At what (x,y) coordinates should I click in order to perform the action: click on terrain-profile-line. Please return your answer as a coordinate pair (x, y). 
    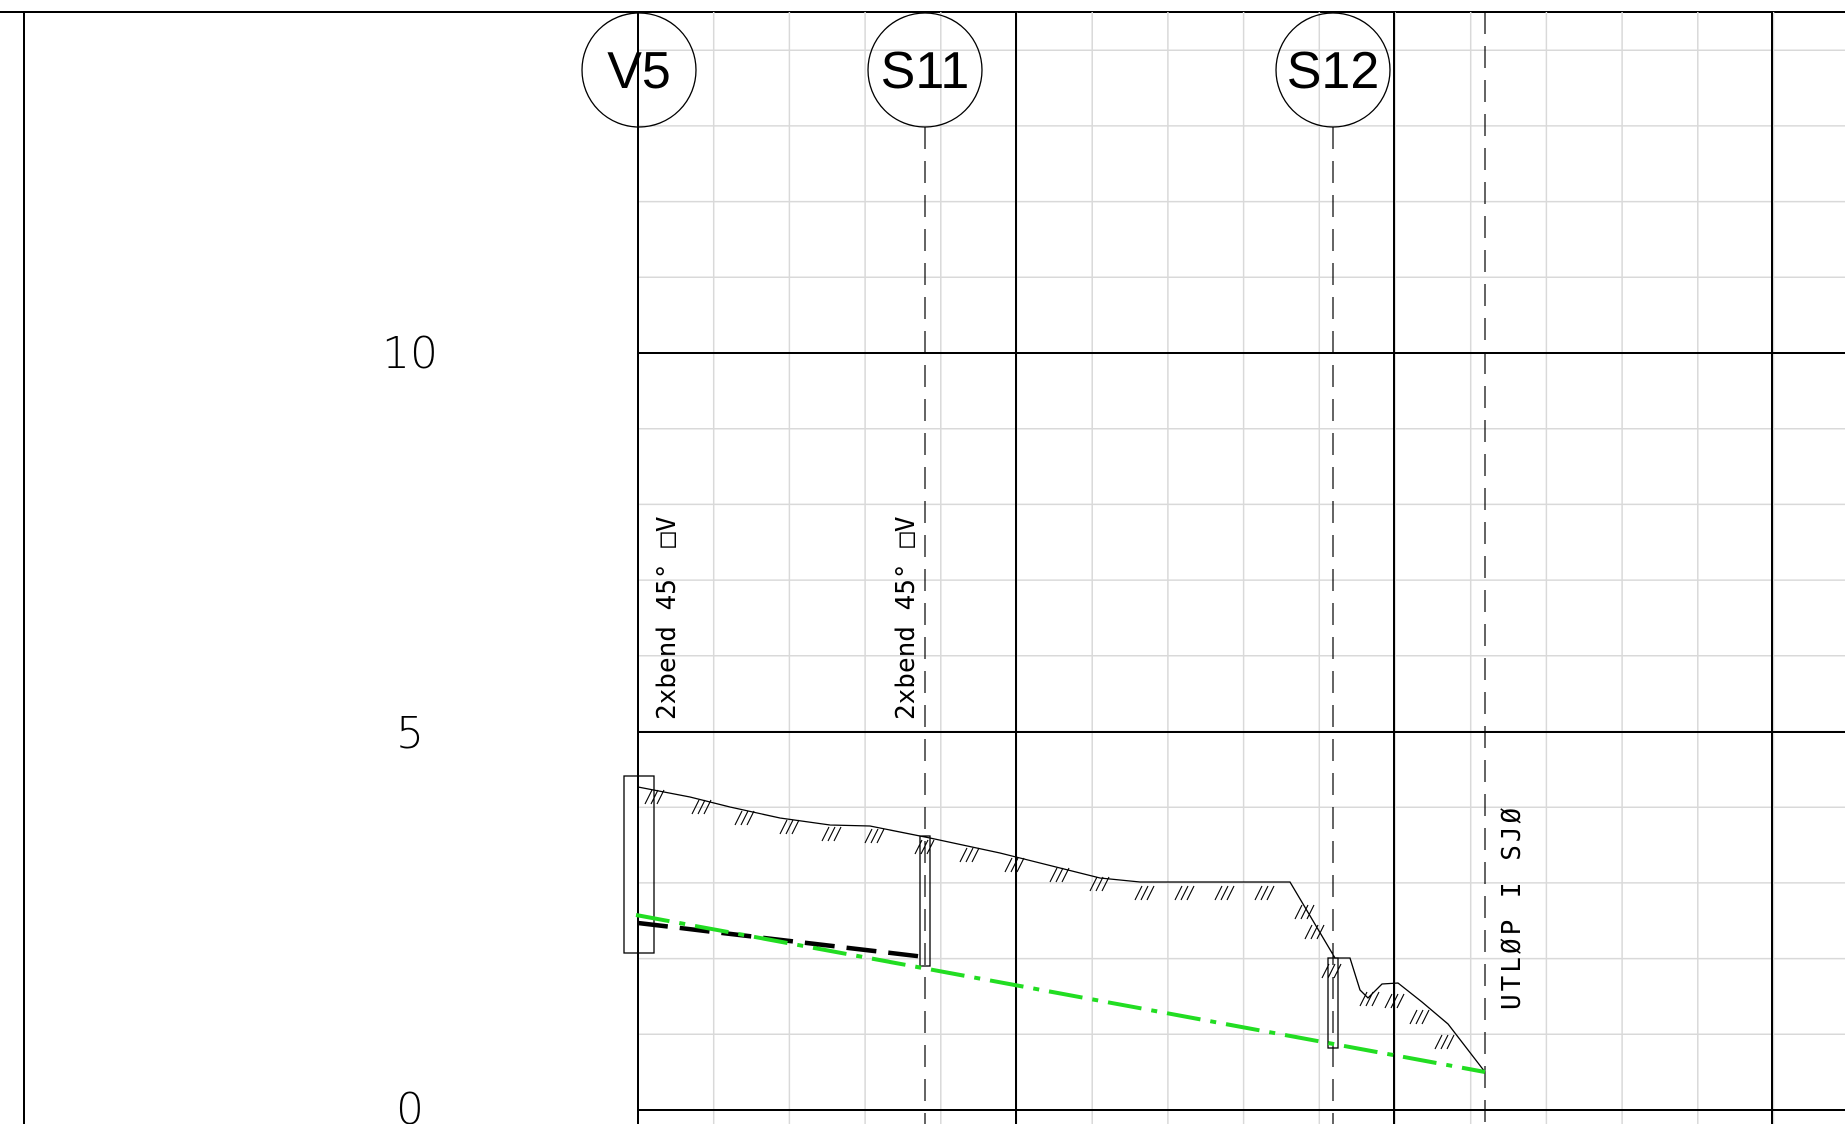
    Looking at the image, I should click on (1061, 929).